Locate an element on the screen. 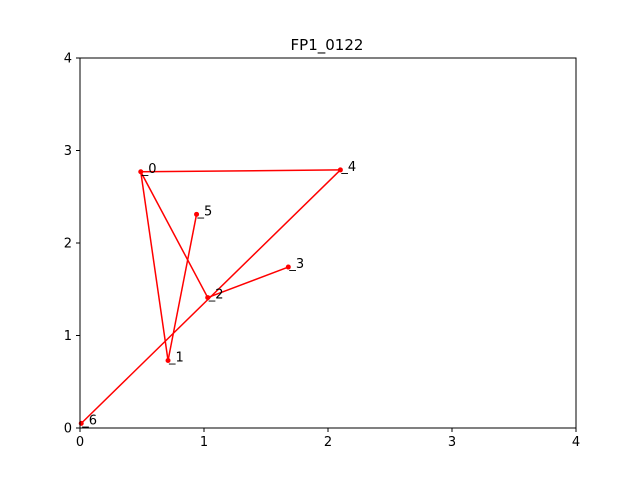  point-label: _0 is located at coordinates (149, 169).